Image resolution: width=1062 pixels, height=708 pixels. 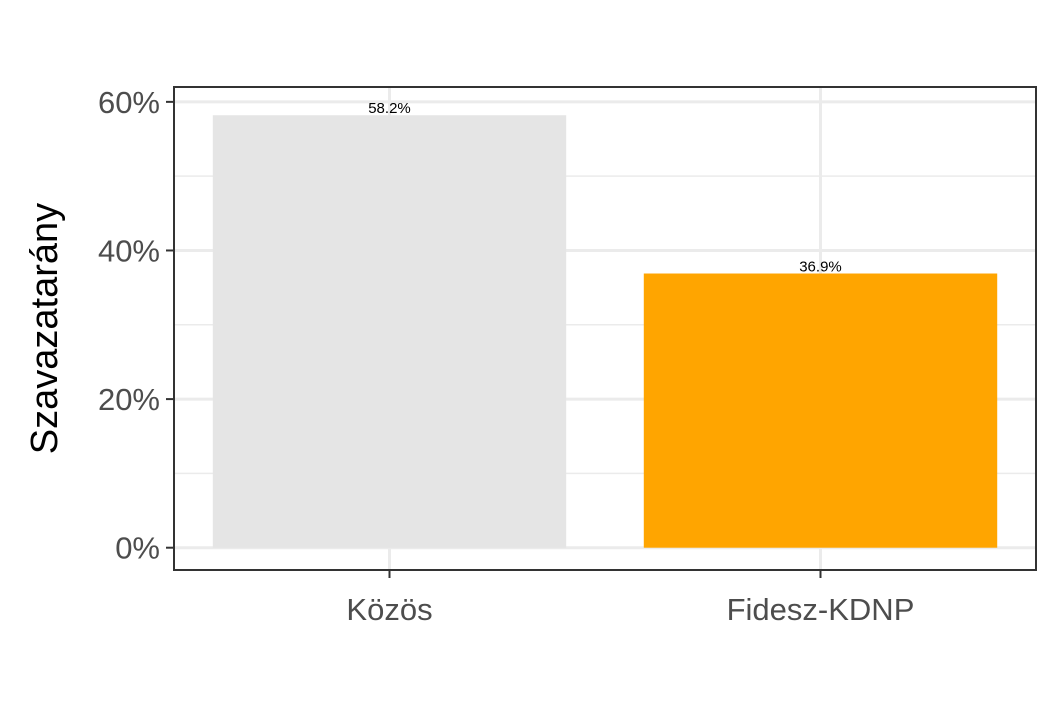 What do you see at coordinates (821, 609) in the screenshot?
I see `x-tick-label: Fidesz-KDNP` at bounding box center [821, 609].